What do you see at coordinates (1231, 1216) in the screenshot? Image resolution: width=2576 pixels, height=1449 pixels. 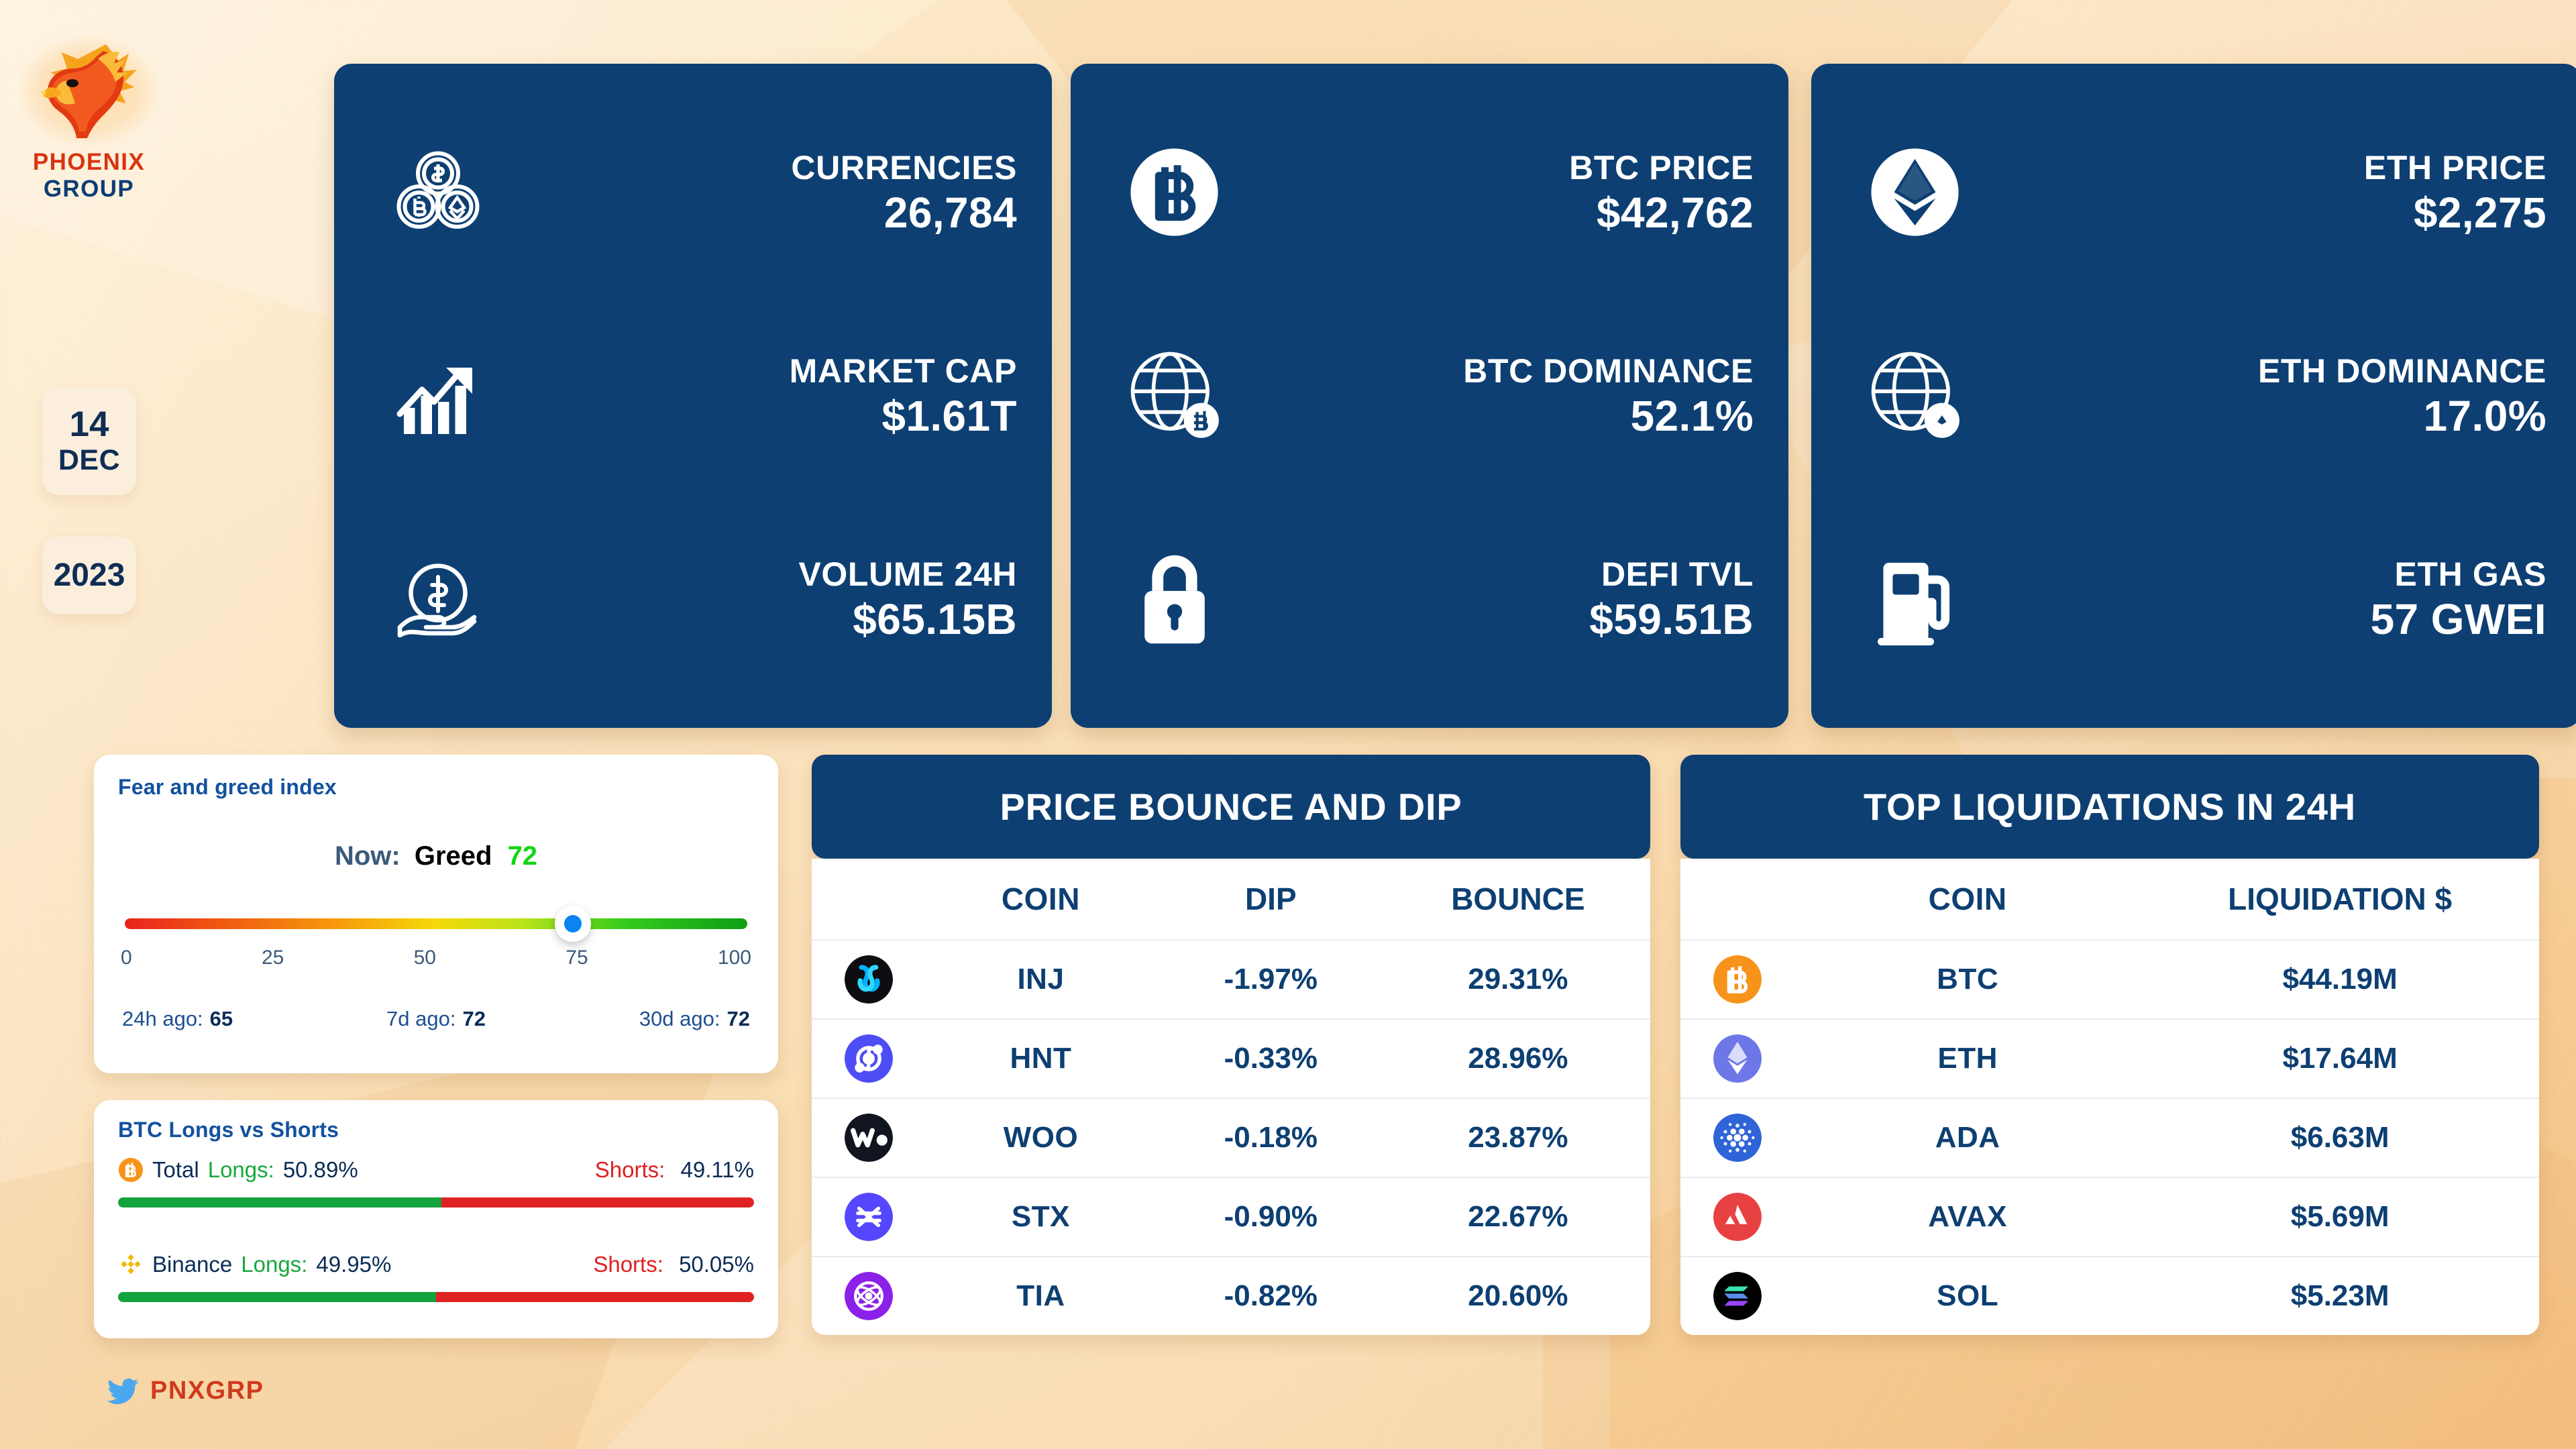 I see `table-row: STX -0.90% 22.67%` at bounding box center [1231, 1216].